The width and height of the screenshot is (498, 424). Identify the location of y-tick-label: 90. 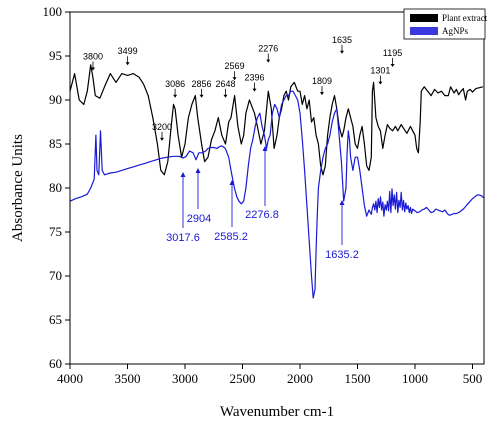
(55, 99).